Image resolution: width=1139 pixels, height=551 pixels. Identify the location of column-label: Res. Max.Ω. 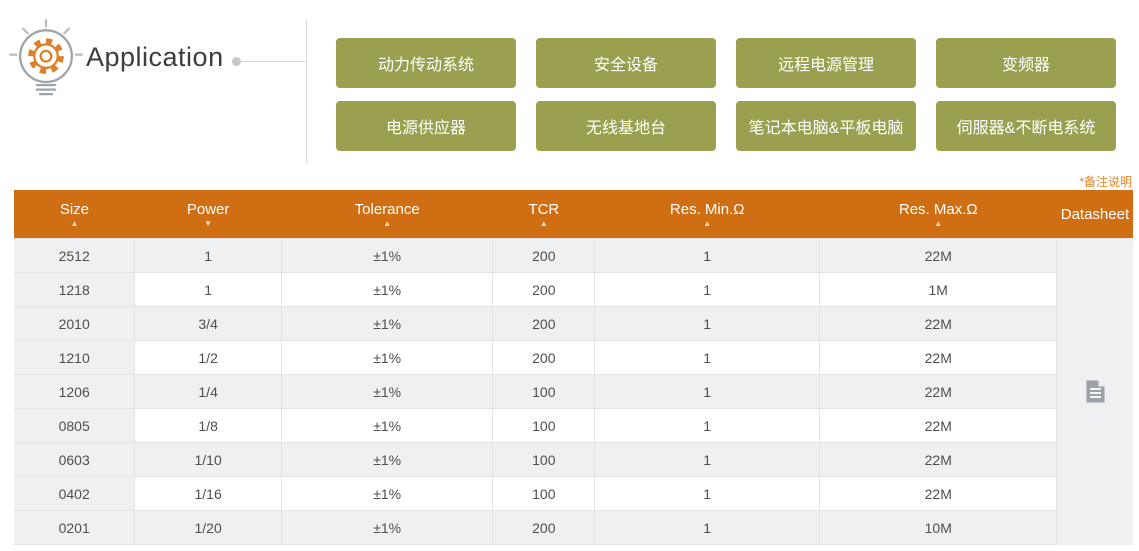
(938, 209).